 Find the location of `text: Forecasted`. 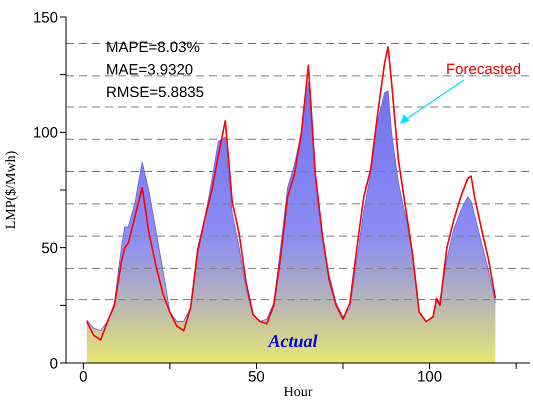

text: Forecasted is located at coordinates (484, 69).